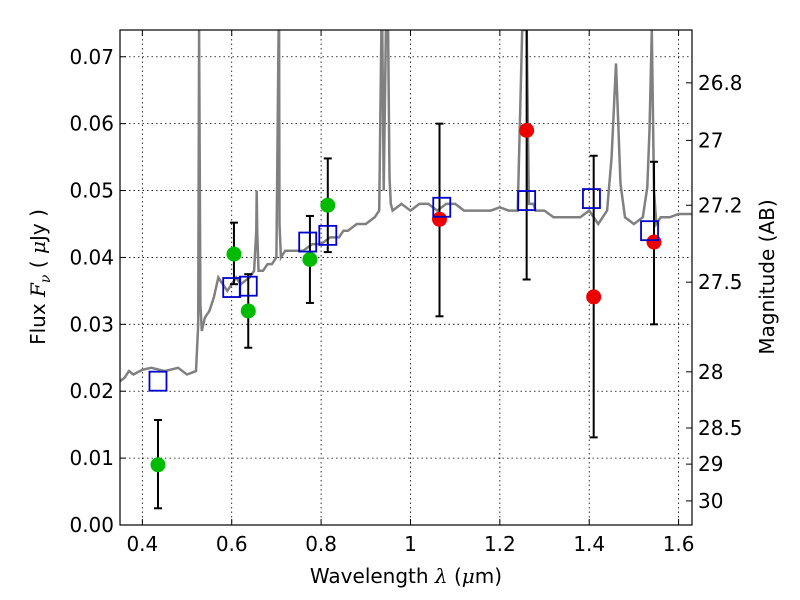 The height and width of the screenshot is (600, 800). I want to click on y-tick-label: 0.00, so click(91, 525).